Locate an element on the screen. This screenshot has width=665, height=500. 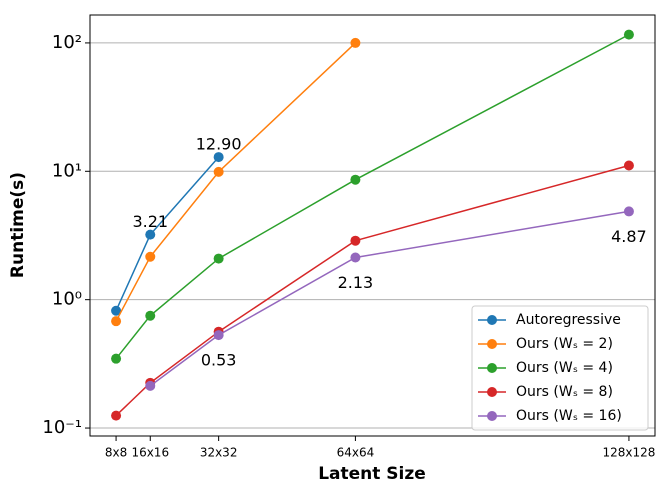
value-label: 4.87 is located at coordinates (629, 236).